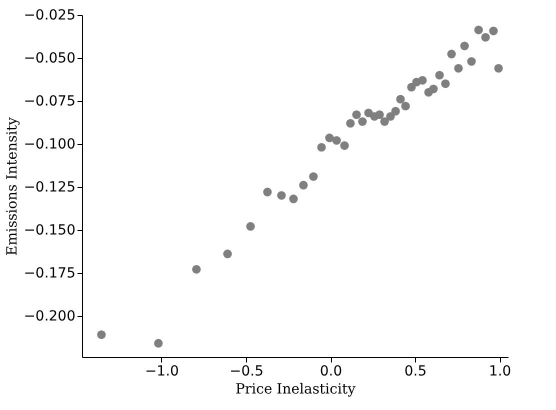 The image size is (556, 410). Describe the element at coordinates (50, 273) in the screenshot. I see `y-tick-label: −0.175` at that location.